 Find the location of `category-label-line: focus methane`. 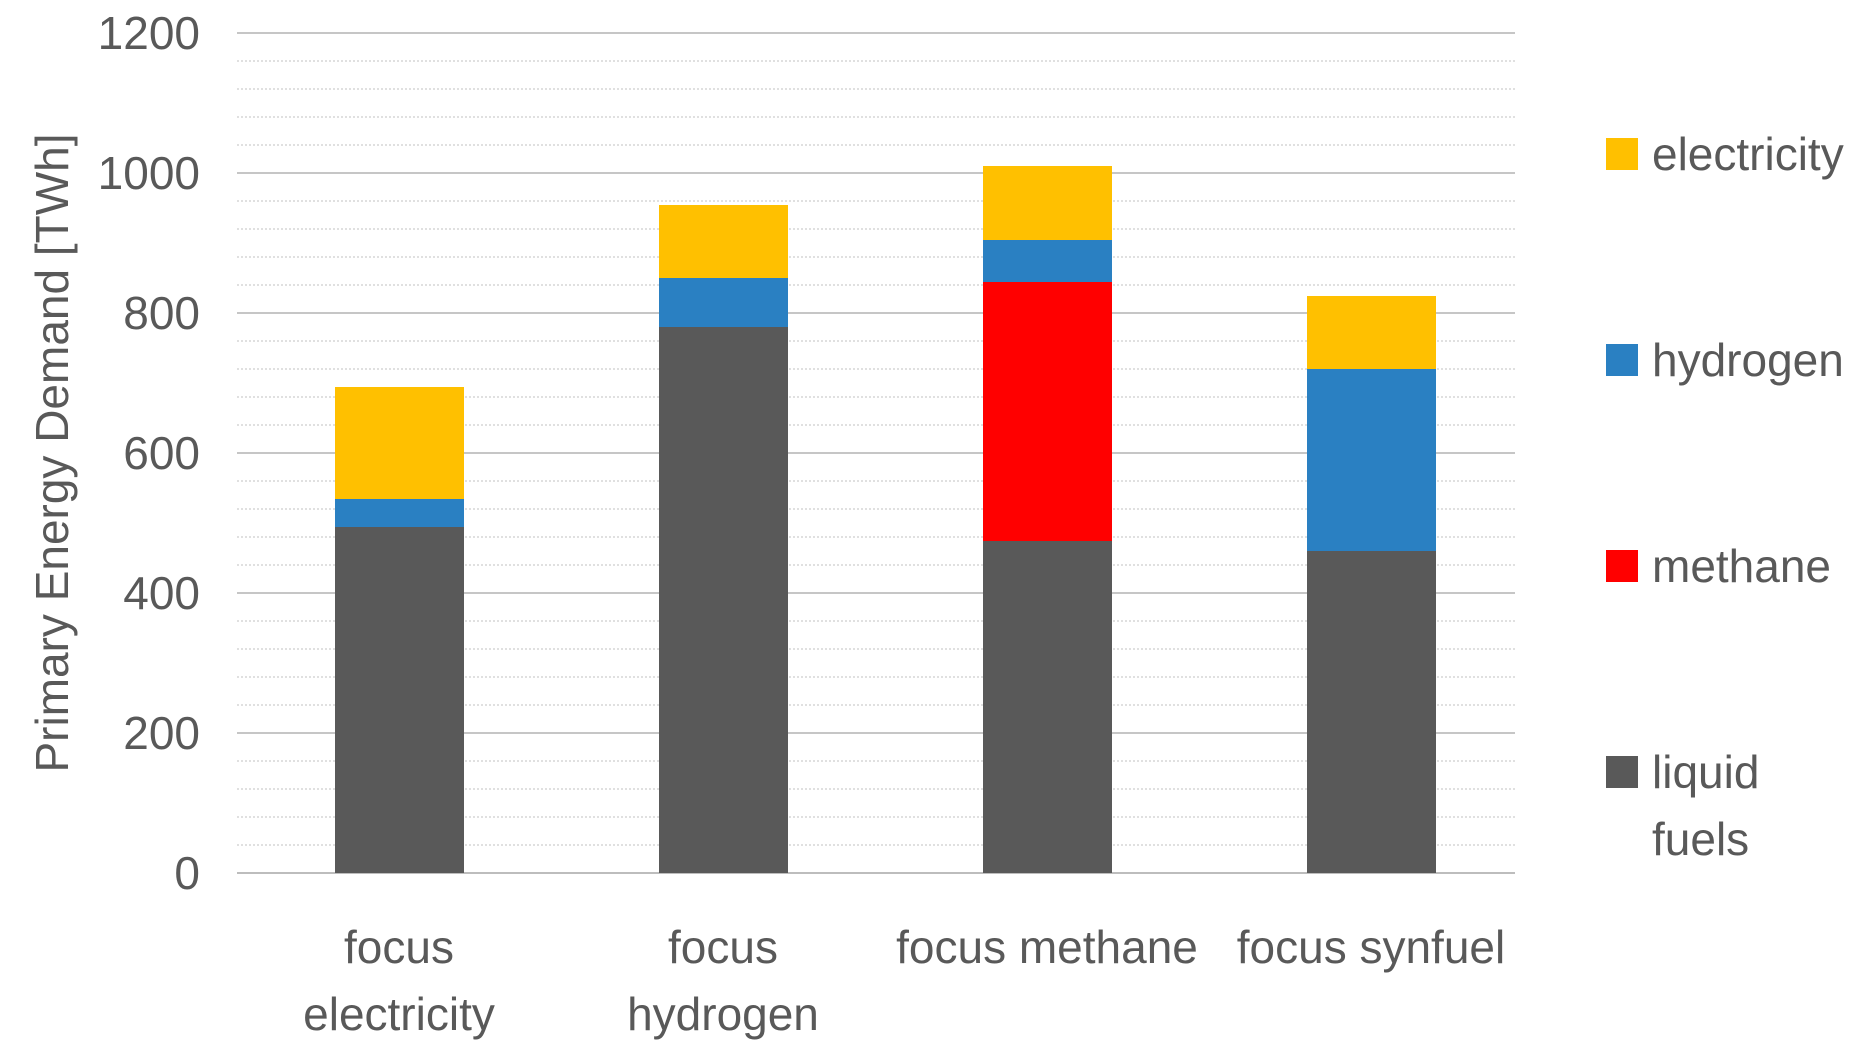

category-label-line: focus methane is located at coordinates (1047, 947).